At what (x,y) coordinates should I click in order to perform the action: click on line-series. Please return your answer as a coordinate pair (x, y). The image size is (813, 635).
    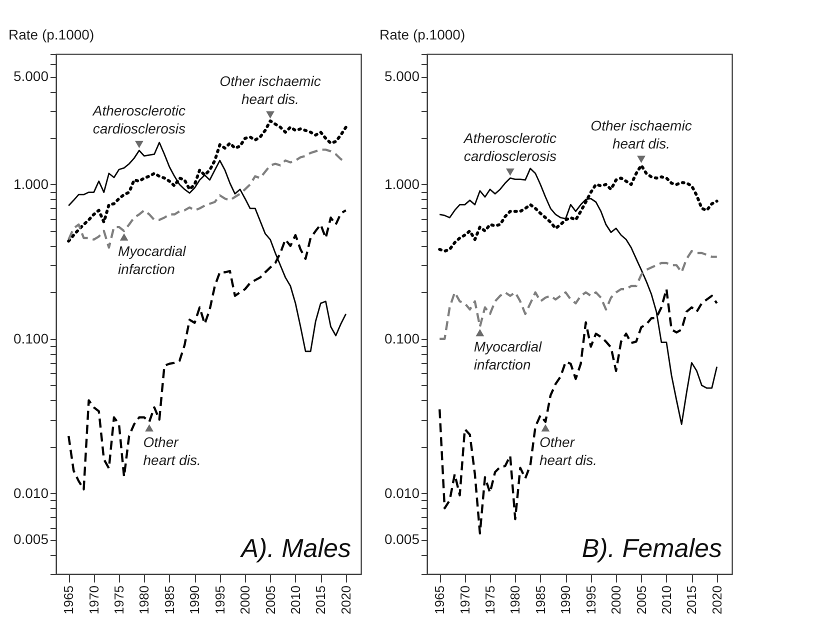
    Looking at the image, I should click on (578, 295).